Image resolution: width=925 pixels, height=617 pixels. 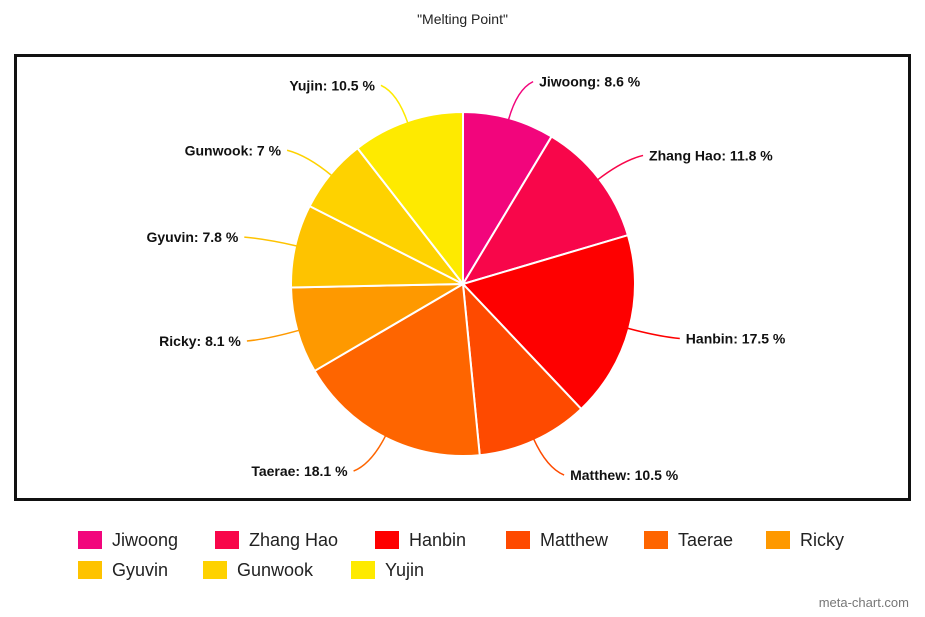 I want to click on legend-label: Gunwook, so click(x=275, y=569).